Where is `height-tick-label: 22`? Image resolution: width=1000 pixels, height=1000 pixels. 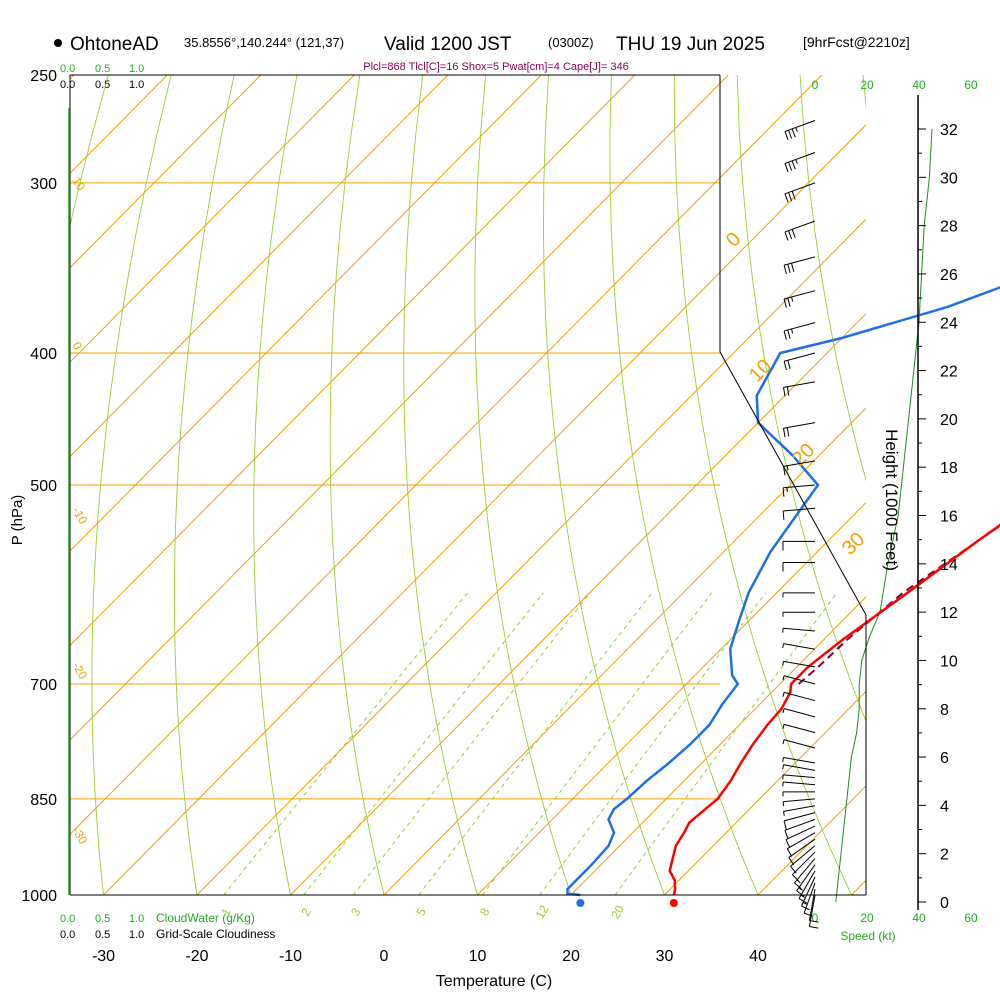
height-tick-label: 22 is located at coordinates (949, 372).